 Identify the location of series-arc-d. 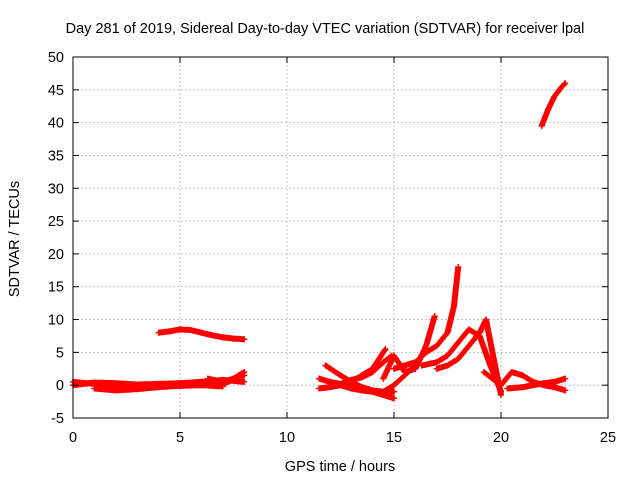
(226, 377).